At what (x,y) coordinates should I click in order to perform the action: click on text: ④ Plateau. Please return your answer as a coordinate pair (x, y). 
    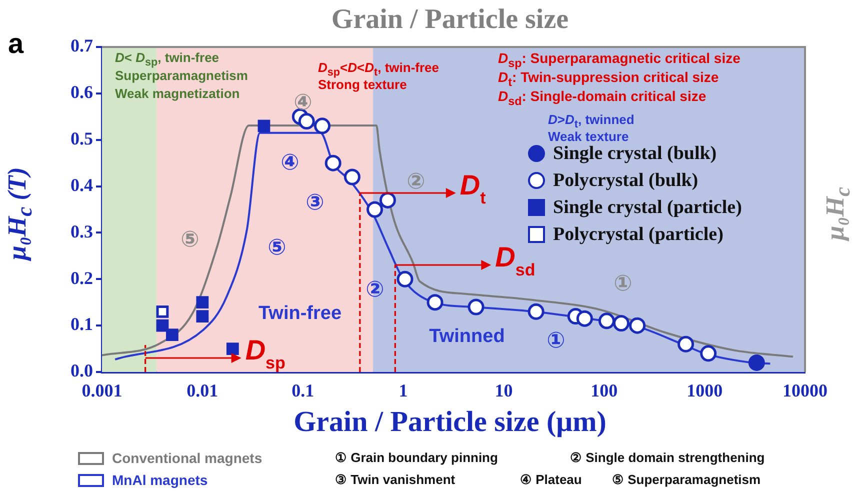
    Looking at the image, I should click on (551, 479).